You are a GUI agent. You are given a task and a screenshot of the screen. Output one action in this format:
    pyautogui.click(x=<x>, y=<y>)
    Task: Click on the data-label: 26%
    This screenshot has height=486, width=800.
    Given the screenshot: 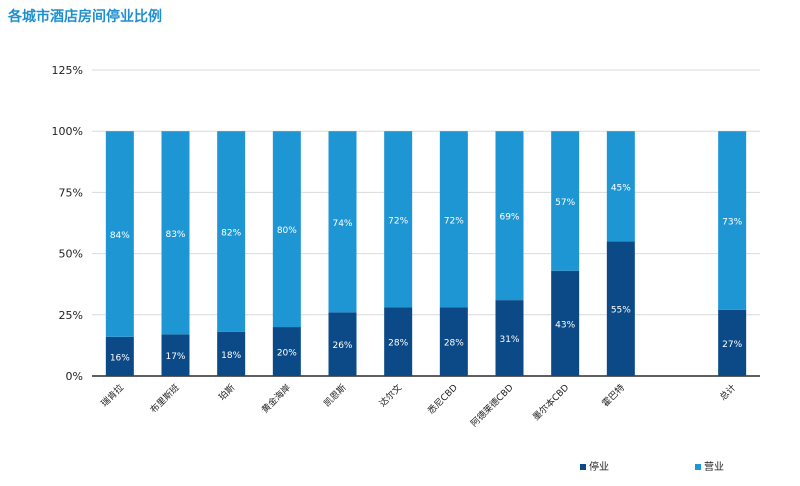 What is the action you would take?
    pyautogui.click(x=342, y=346)
    